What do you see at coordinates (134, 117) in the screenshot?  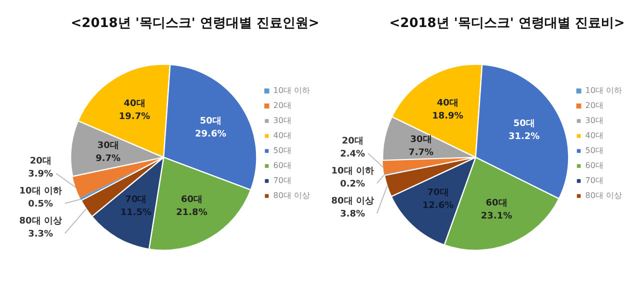 I see `data-label: 19.7%` at bounding box center [134, 117].